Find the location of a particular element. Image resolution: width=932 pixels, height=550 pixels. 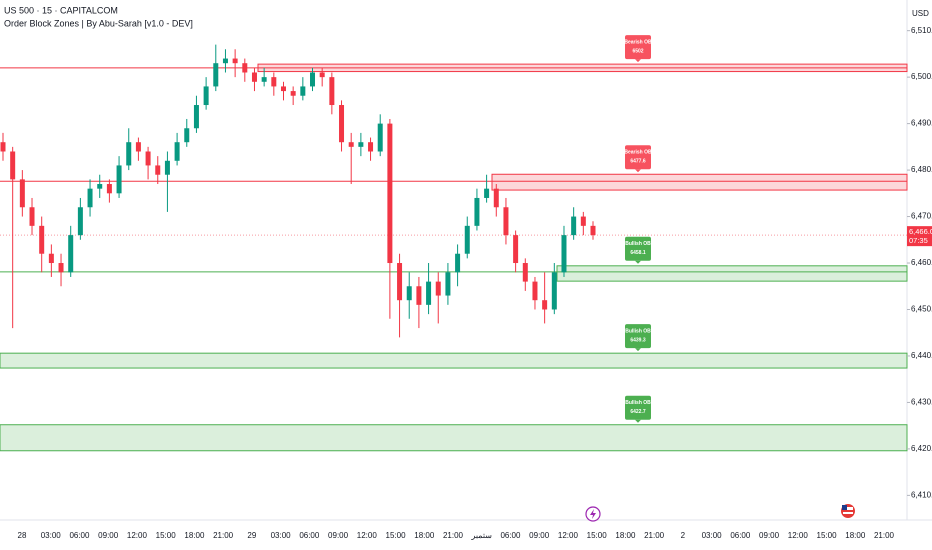

countdown: 07:35 is located at coordinates (918, 240).